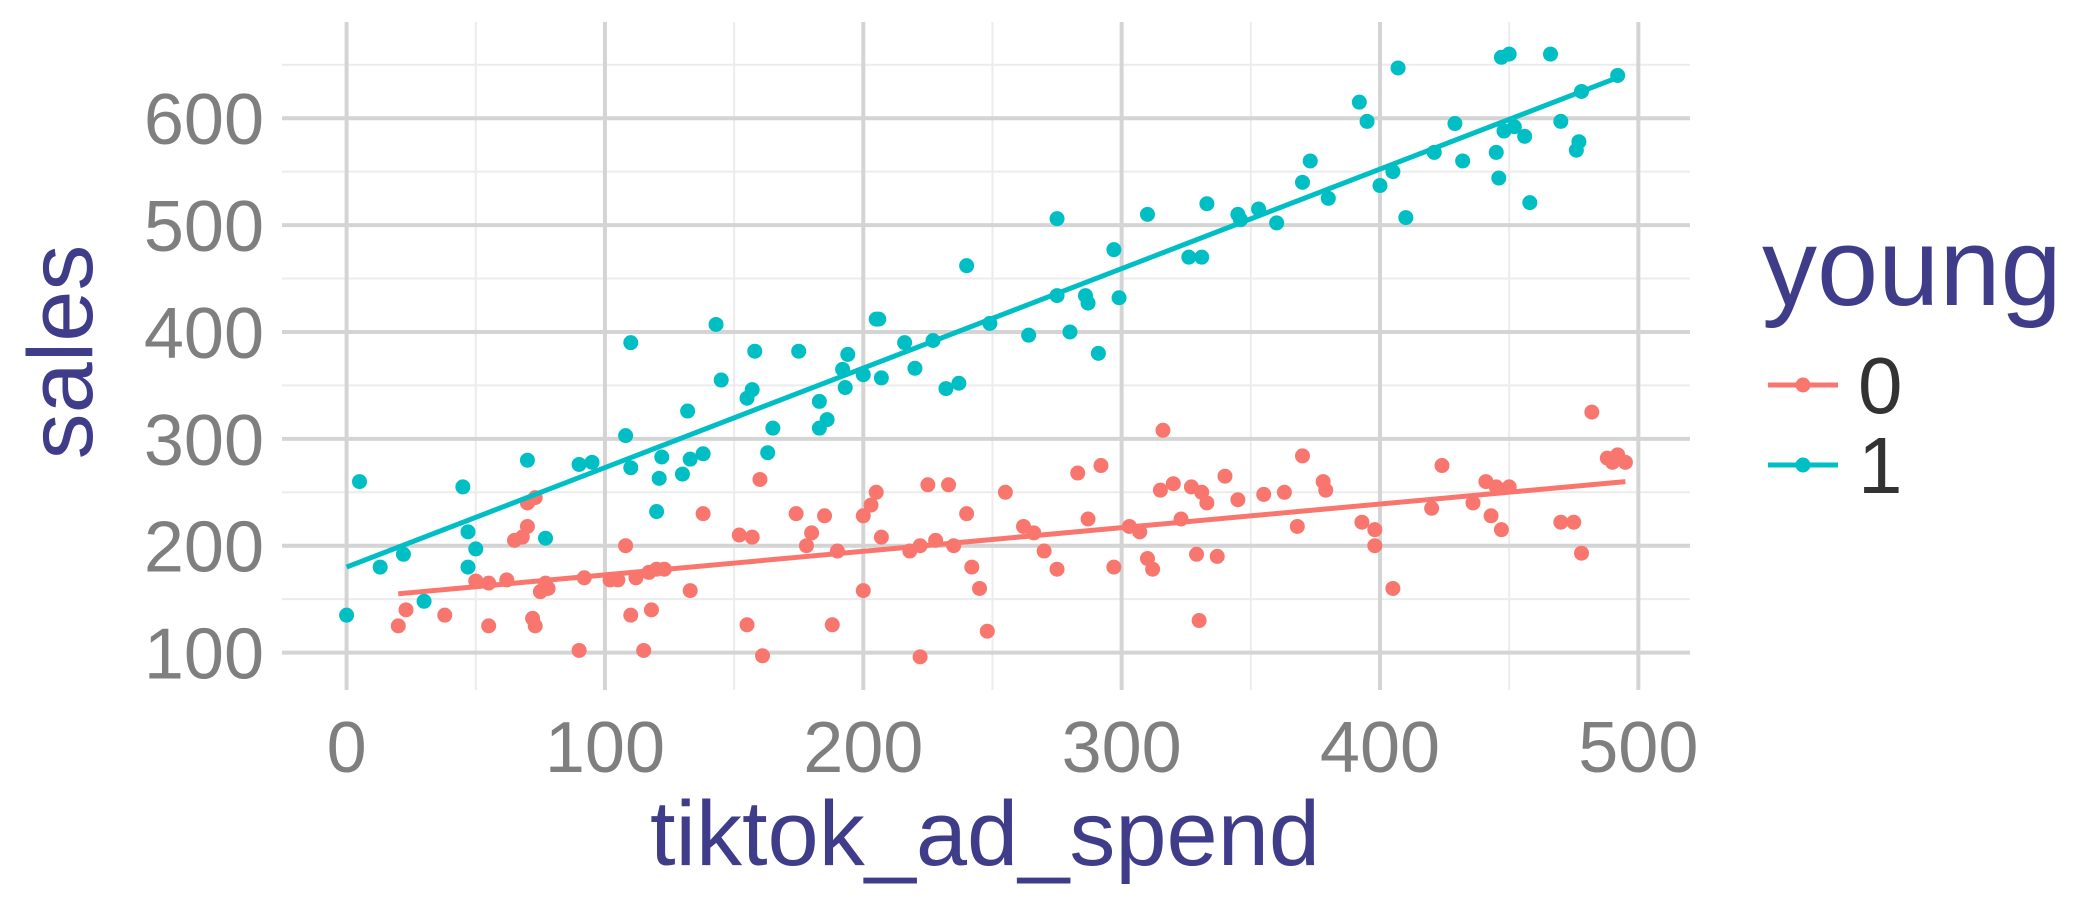 This screenshot has width=2100, height=900. Describe the element at coordinates (1380, 748) in the screenshot. I see `x-tick-label: 400` at that location.